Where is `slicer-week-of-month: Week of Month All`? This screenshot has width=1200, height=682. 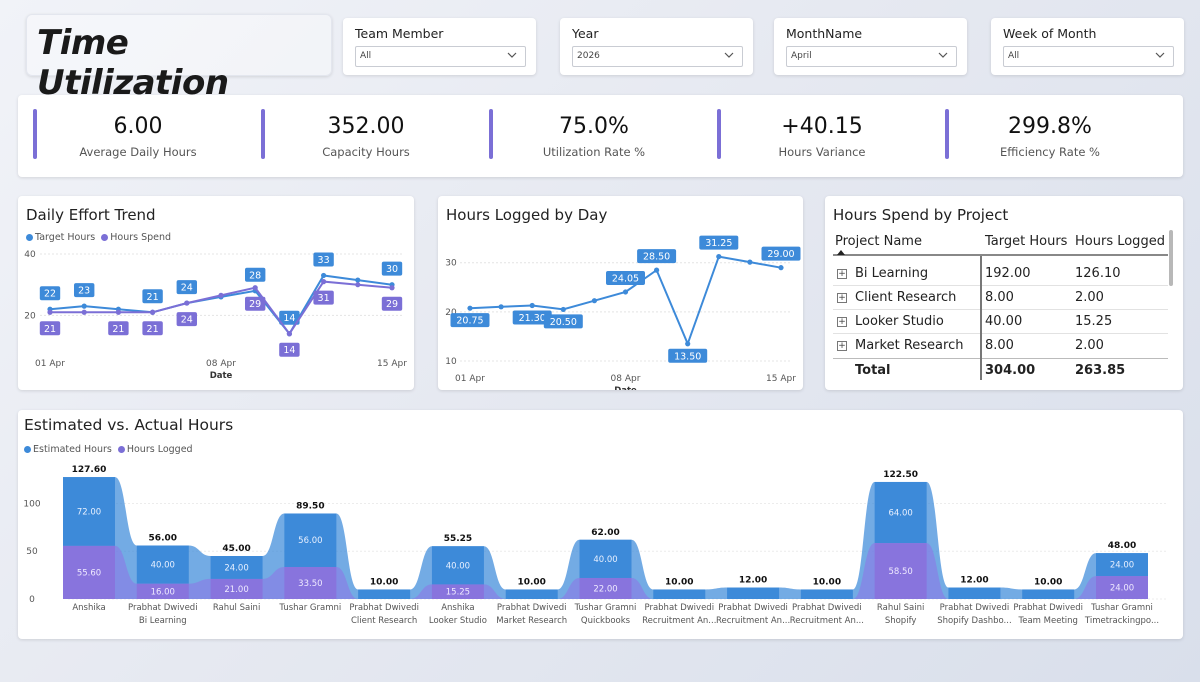
slicer-week-of-month: Week of Month All is located at coordinates (1087, 46).